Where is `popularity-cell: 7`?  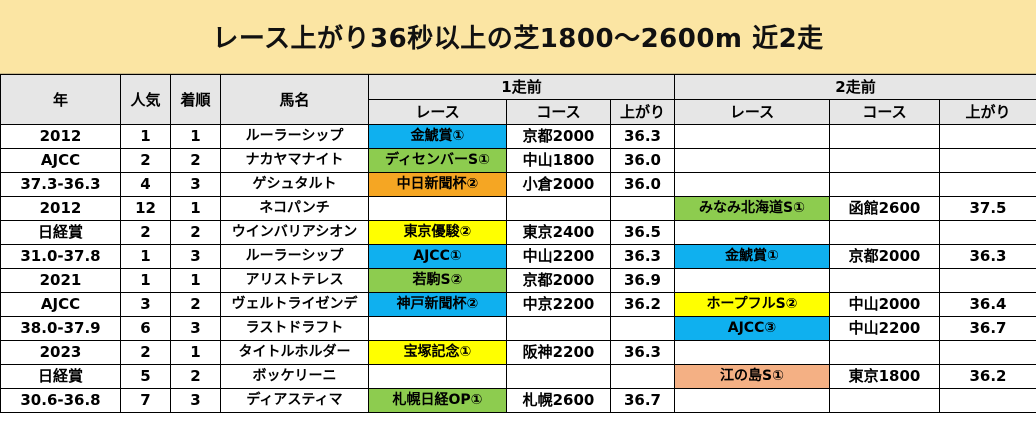 popularity-cell: 7 is located at coordinates (145, 400).